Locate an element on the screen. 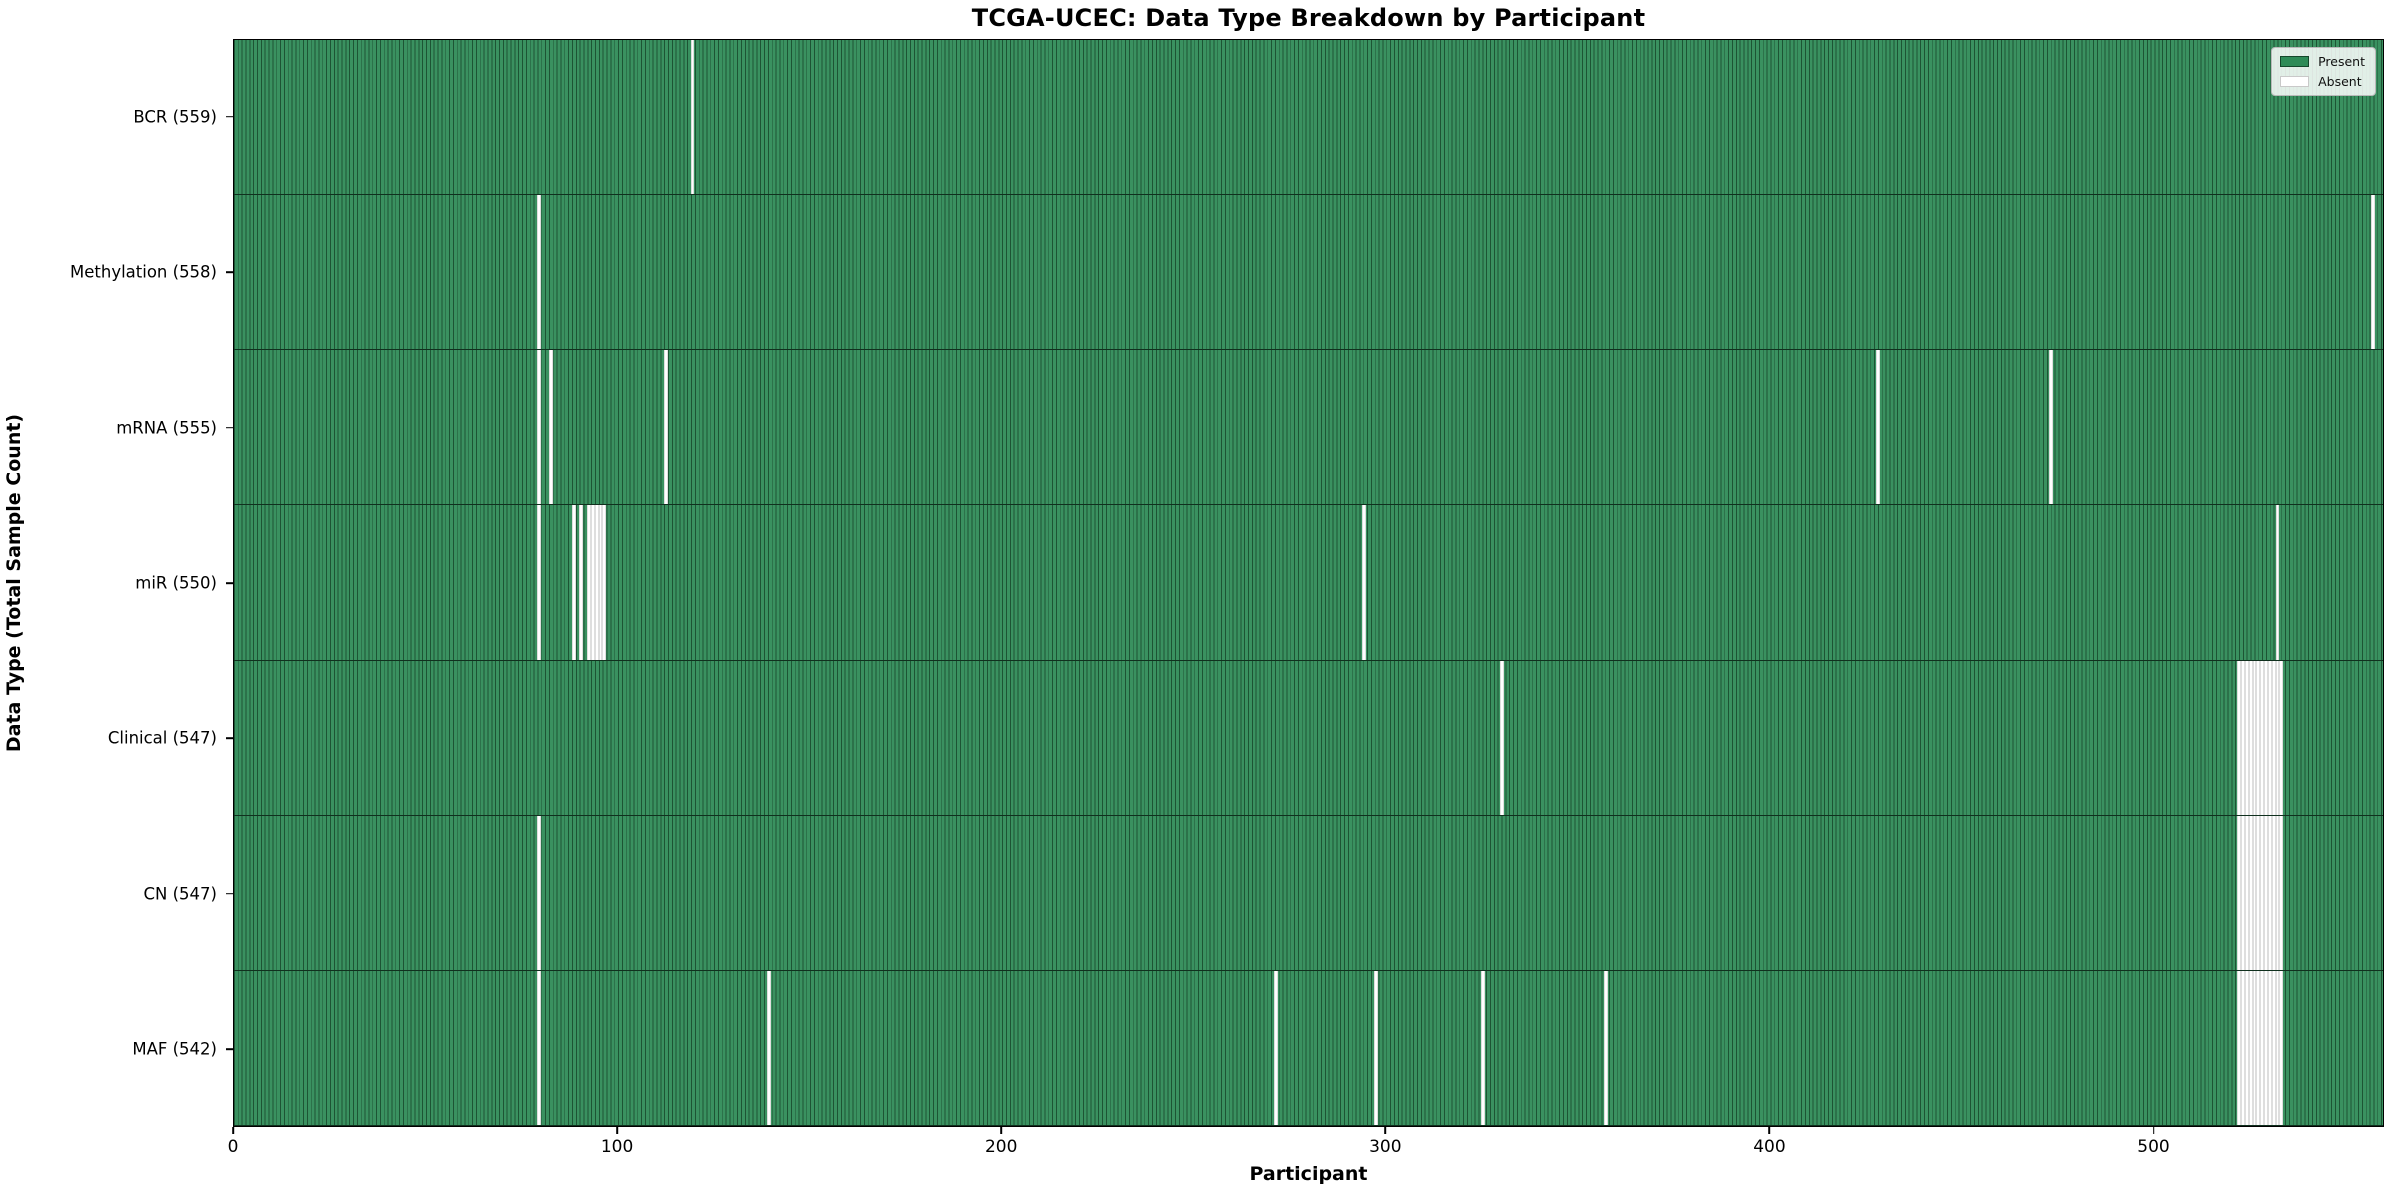 Image resolution: width=2400 pixels, height=1200 pixels. y-tick-label-bcr: BCR (559) is located at coordinates (175, 117).